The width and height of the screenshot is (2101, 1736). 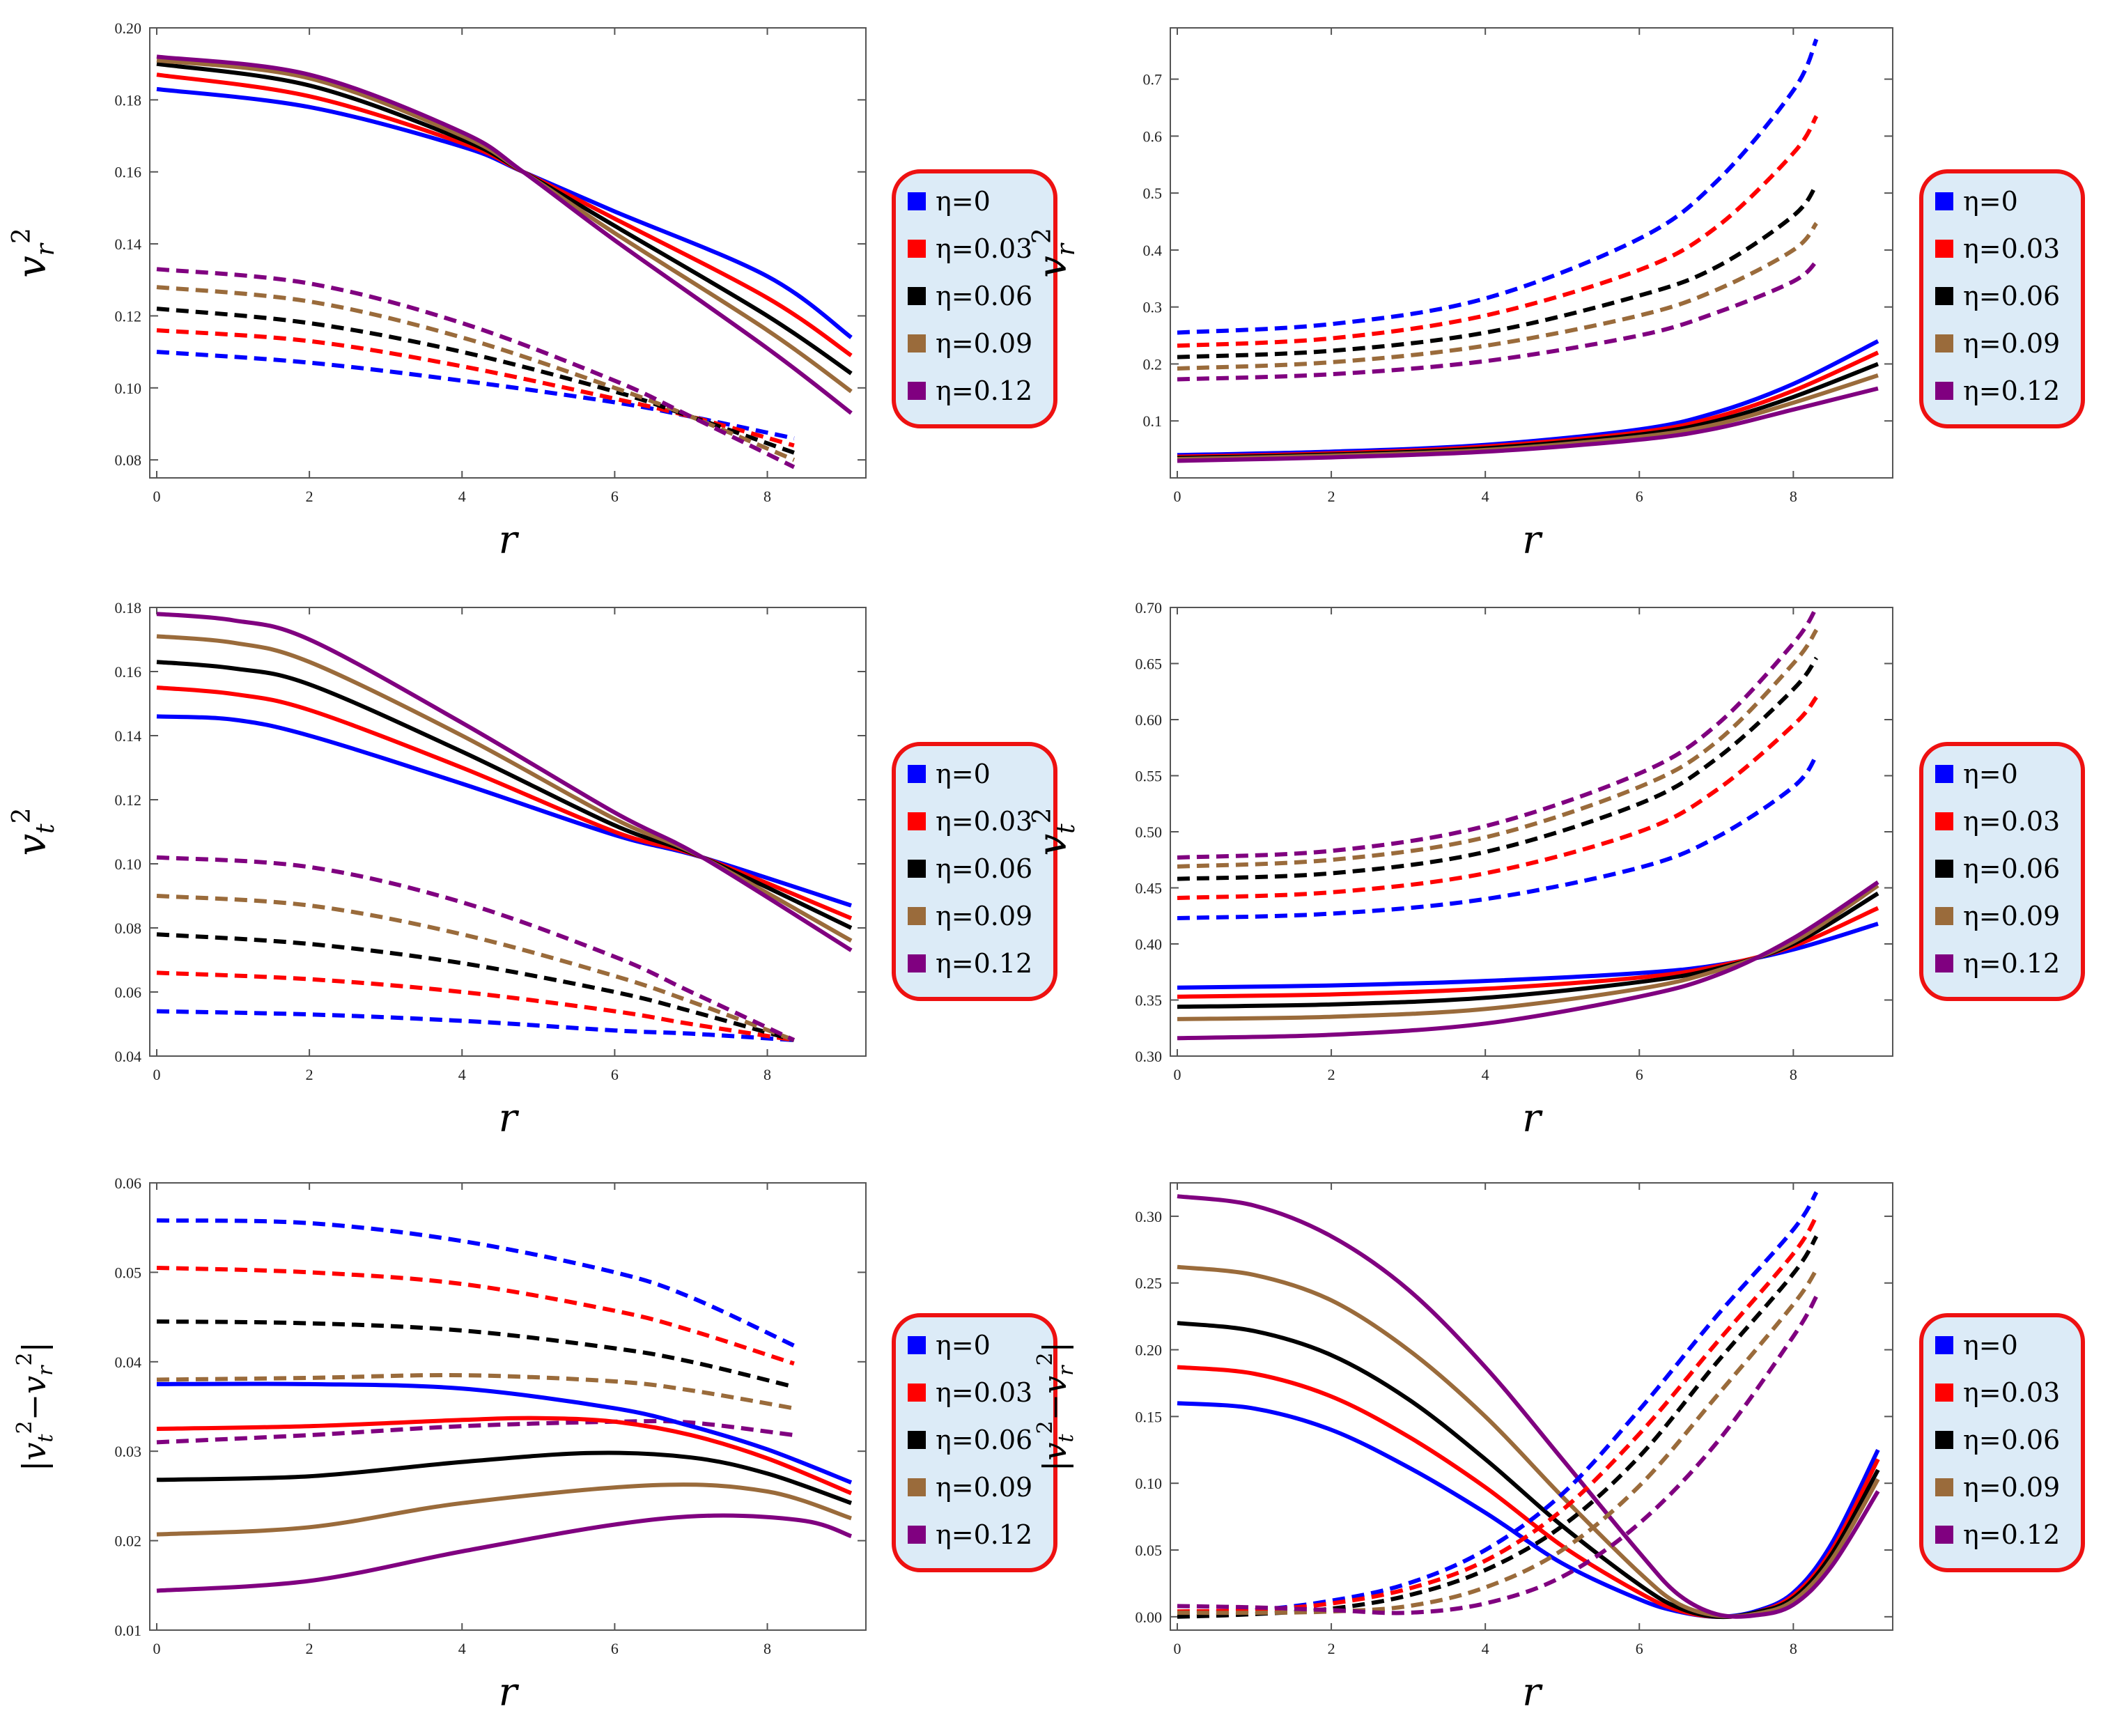 What do you see at coordinates (1149, 1417) in the screenshot?
I see `y-tick-label: 0.15` at bounding box center [1149, 1417].